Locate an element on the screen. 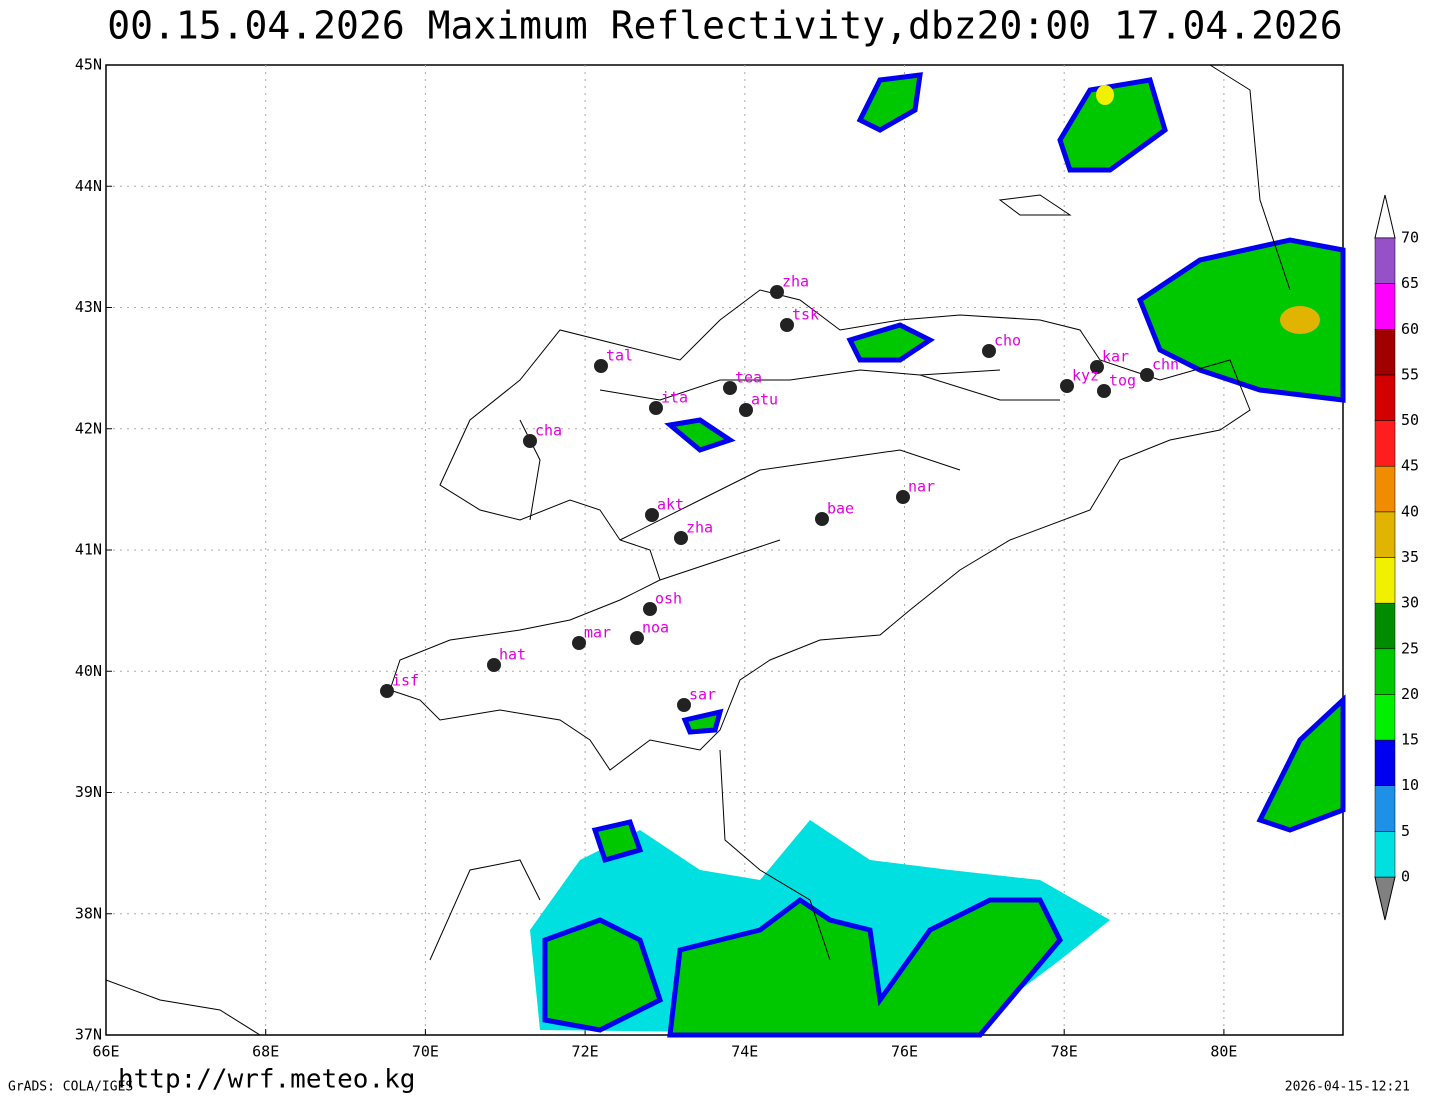  station-label: kyz is located at coordinates (1085, 376).